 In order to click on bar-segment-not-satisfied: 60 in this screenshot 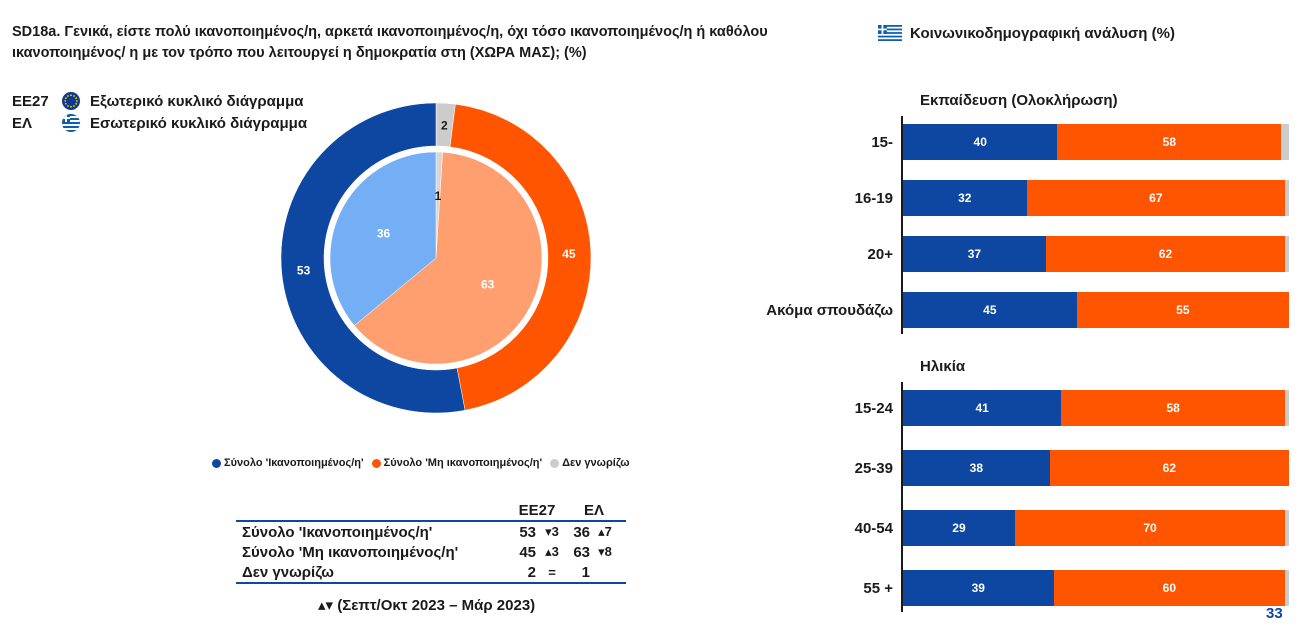, I will do `click(1169, 588)`.